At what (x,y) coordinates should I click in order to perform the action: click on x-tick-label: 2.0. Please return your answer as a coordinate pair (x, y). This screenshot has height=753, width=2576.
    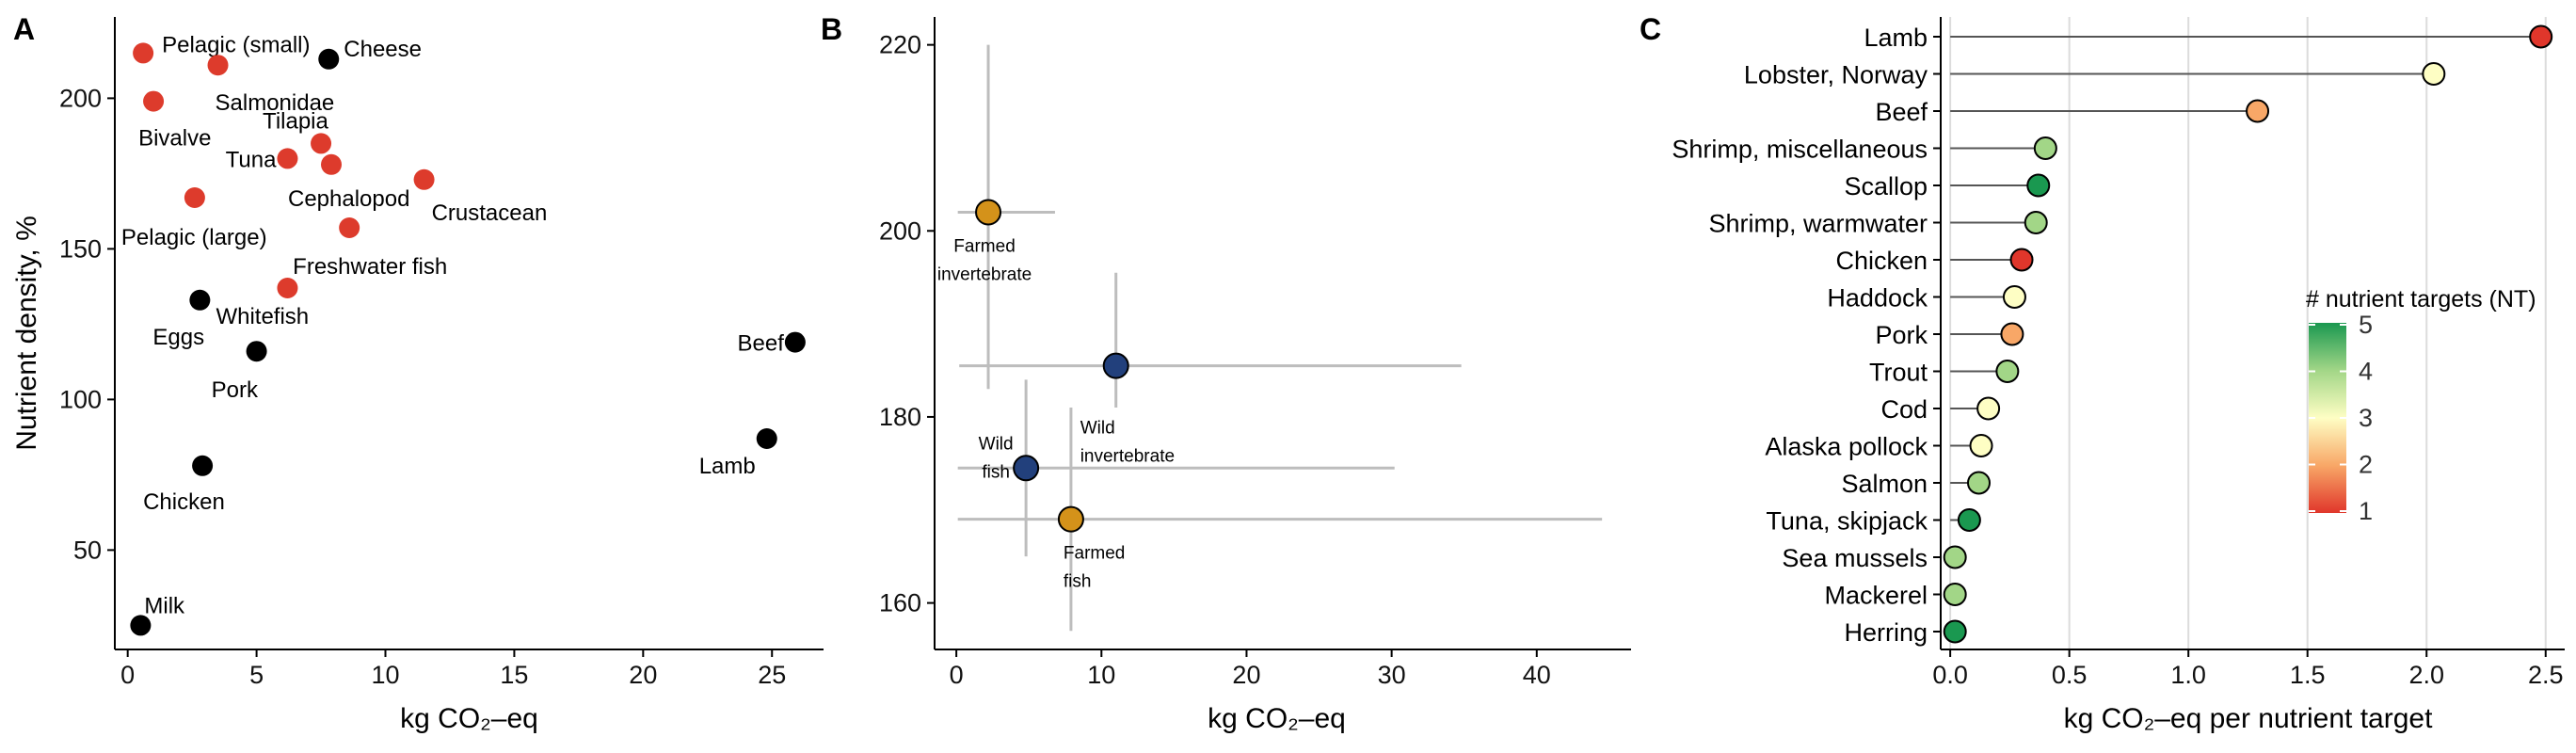
    Looking at the image, I should click on (2426, 675).